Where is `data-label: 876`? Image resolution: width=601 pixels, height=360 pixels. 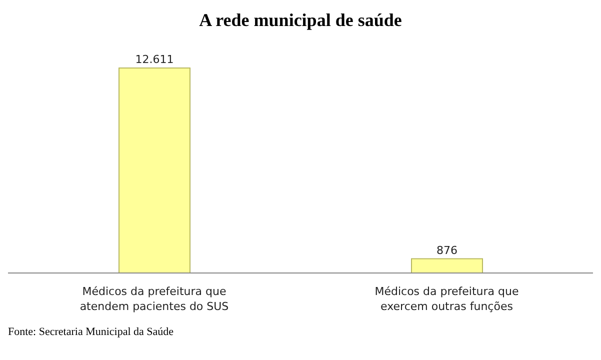
data-label: 876 is located at coordinates (447, 250).